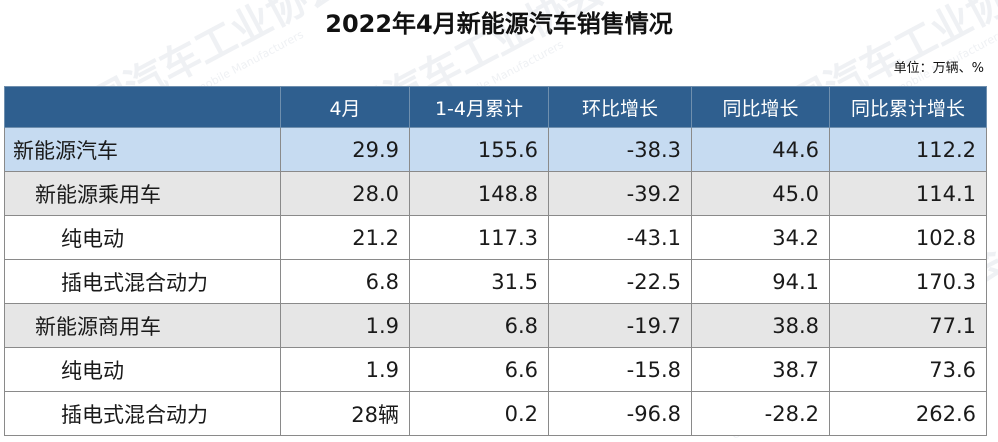 Image resolution: width=998 pixels, height=442 pixels. What do you see at coordinates (760, 369) in the screenshot?
I see `table-cell: 38.7` at bounding box center [760, 369].